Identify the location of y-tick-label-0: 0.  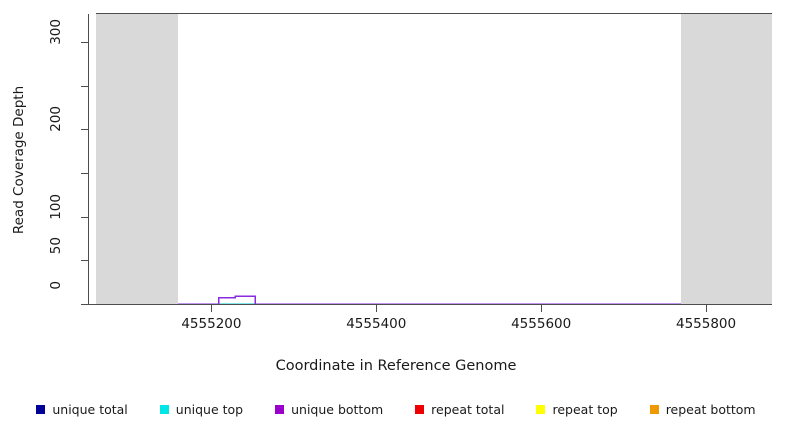
(56, 285).